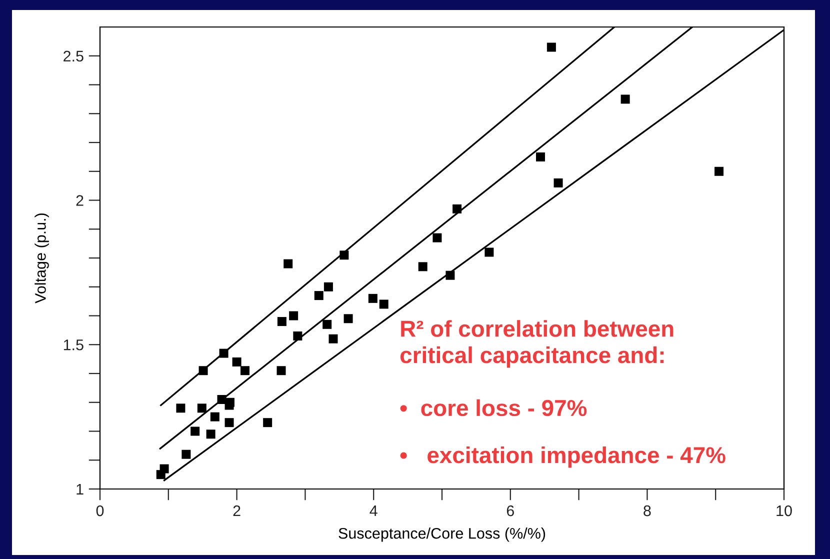  What do you see at coordinates (493, 407) in the screenshot?
I see `annotation: • core loss - 97%` at bounding box center [493, 407].